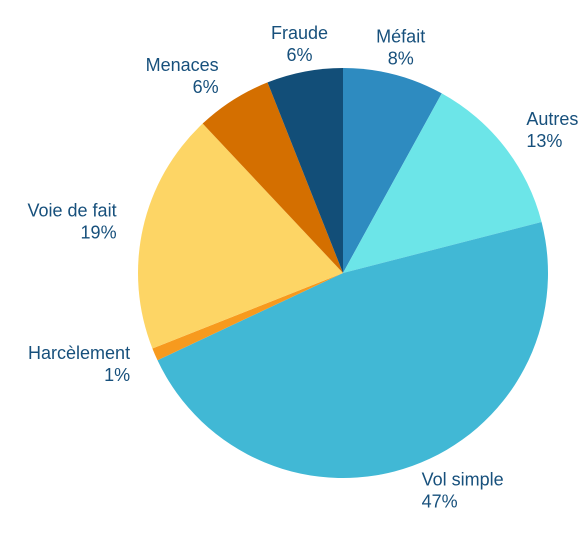 This screenshot has height=535, width=580. I want to click on slice-label-name: Vol simple, so click(463, 479).